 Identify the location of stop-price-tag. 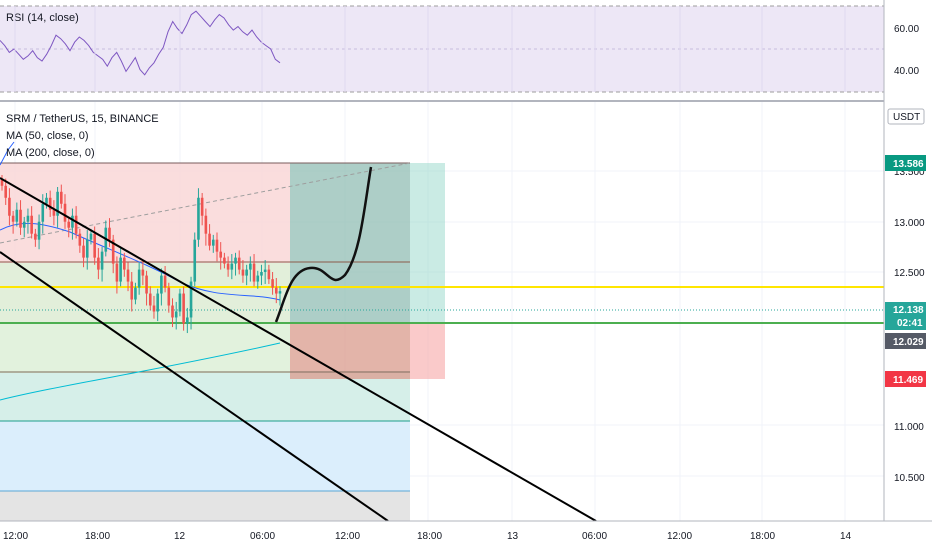
(905, 379).